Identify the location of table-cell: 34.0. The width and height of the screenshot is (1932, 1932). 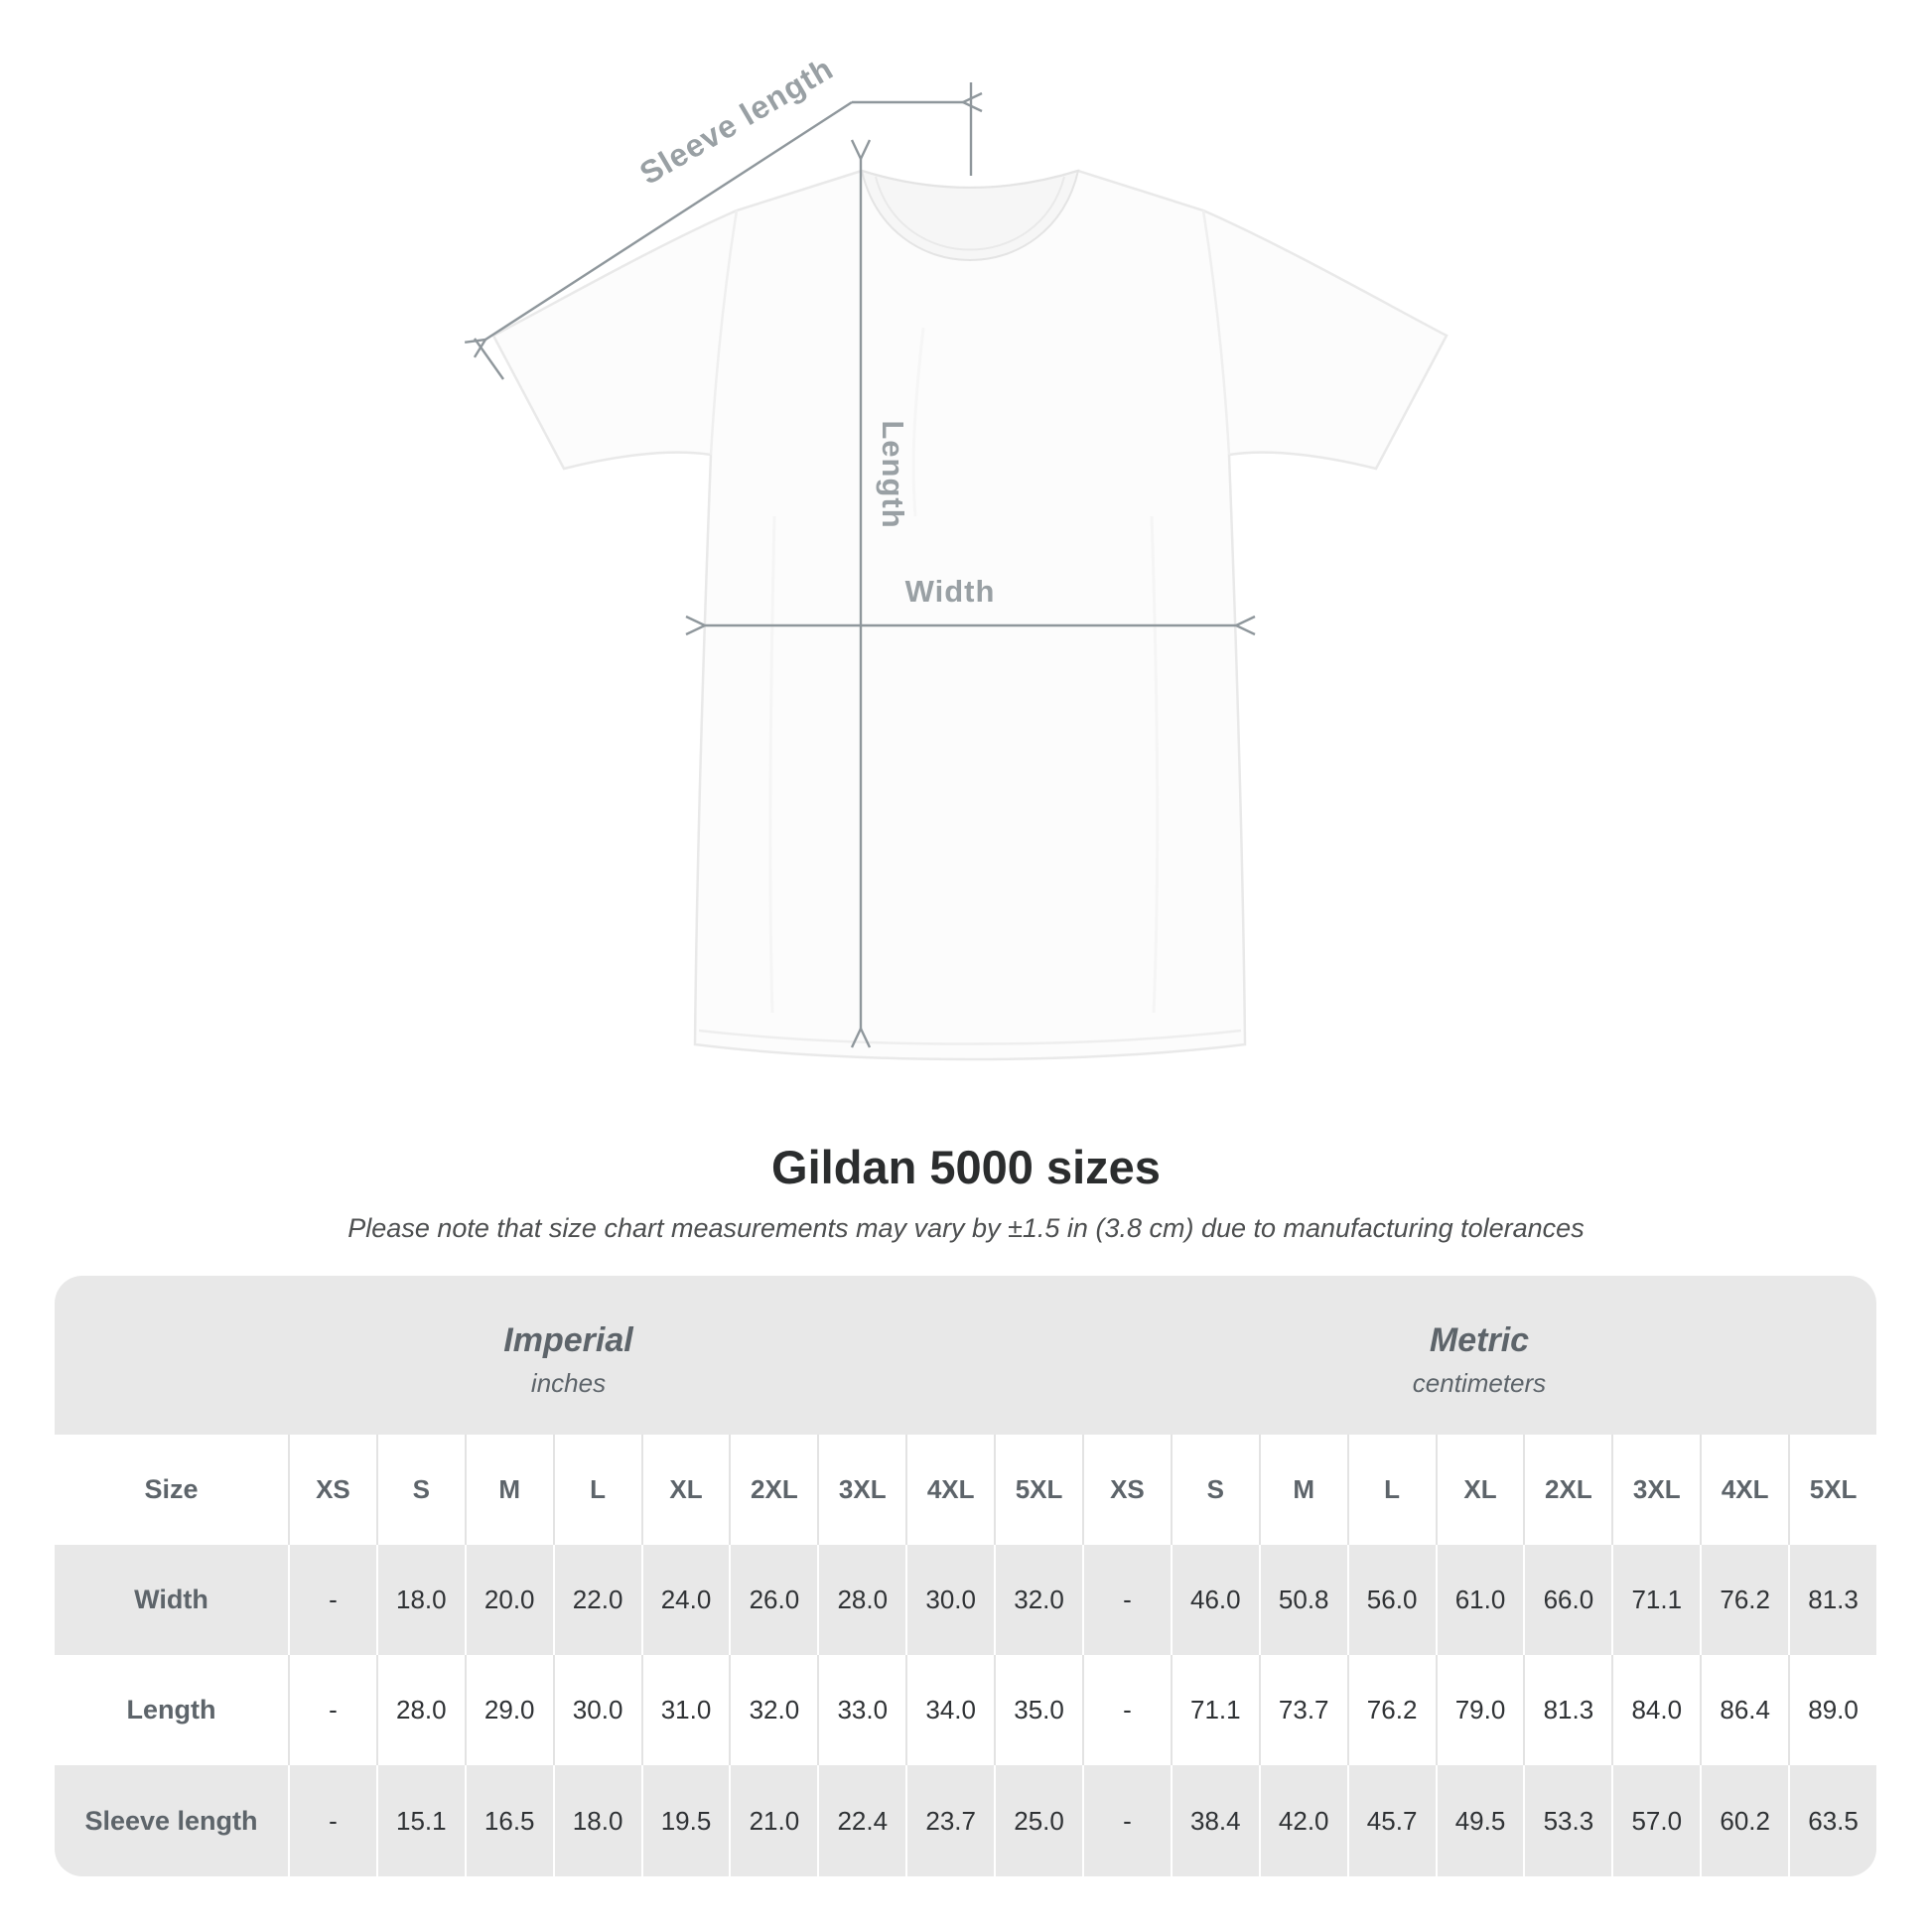
(950, 1710).